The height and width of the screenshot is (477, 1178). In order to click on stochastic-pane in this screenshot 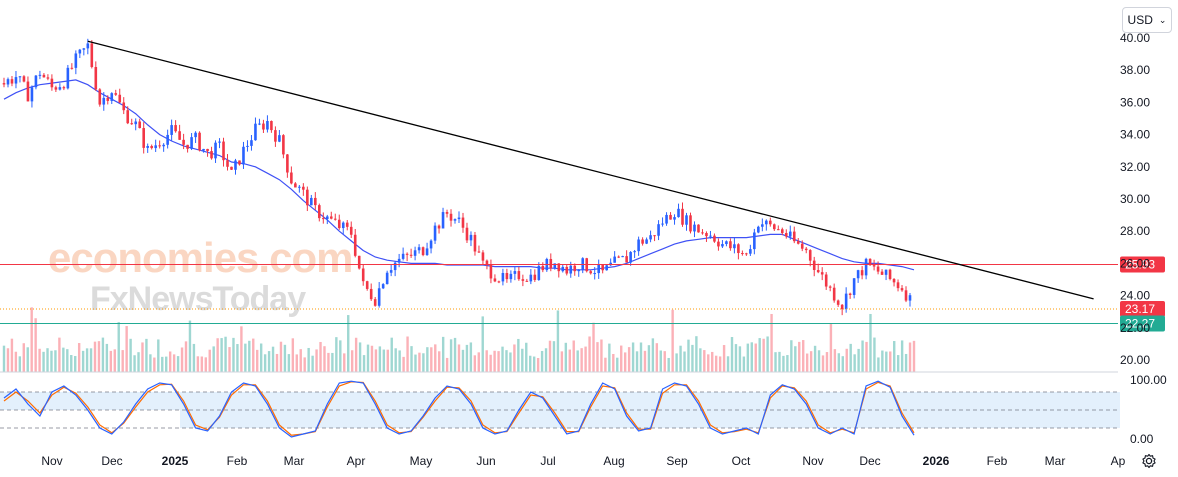, I will do `click(560, 404)`.